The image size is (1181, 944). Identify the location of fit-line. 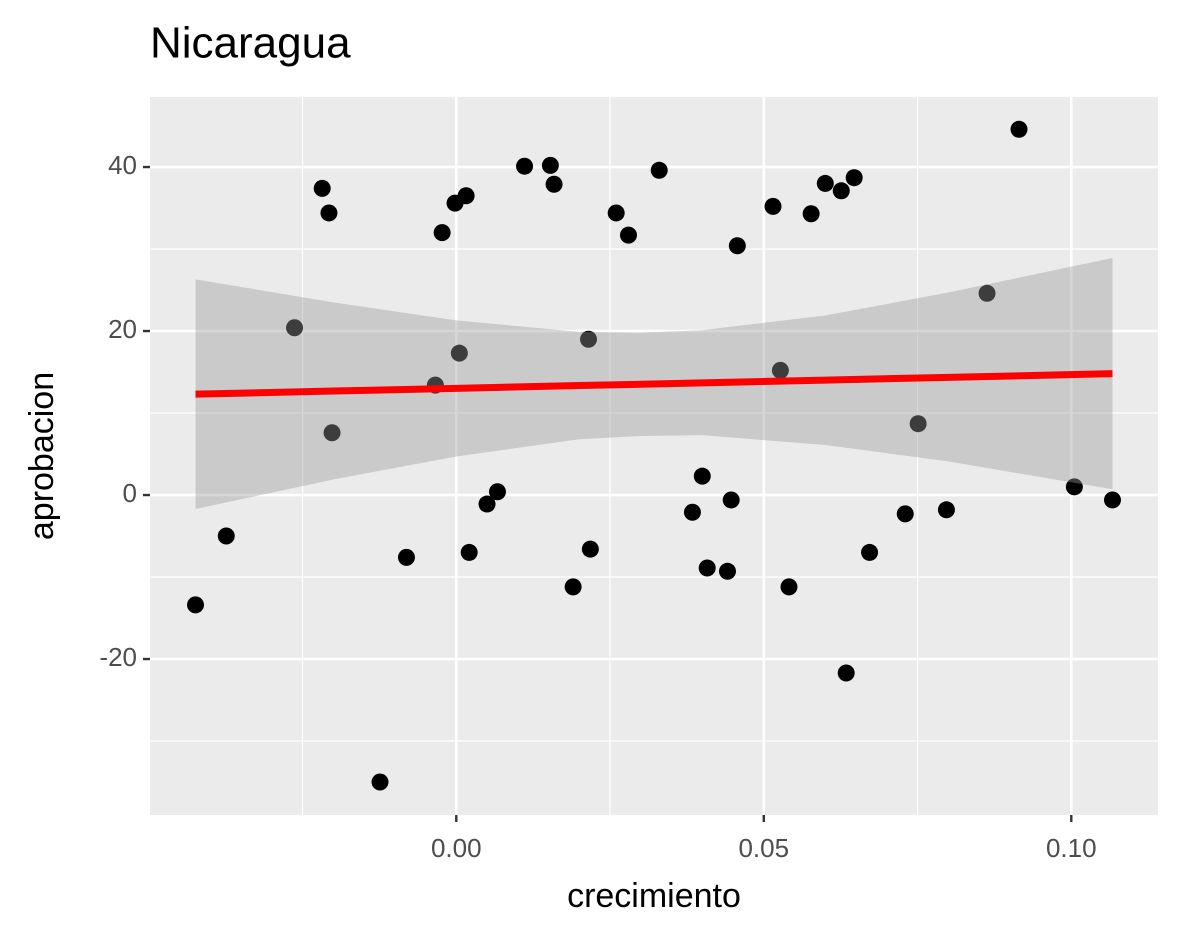
(654, 384).